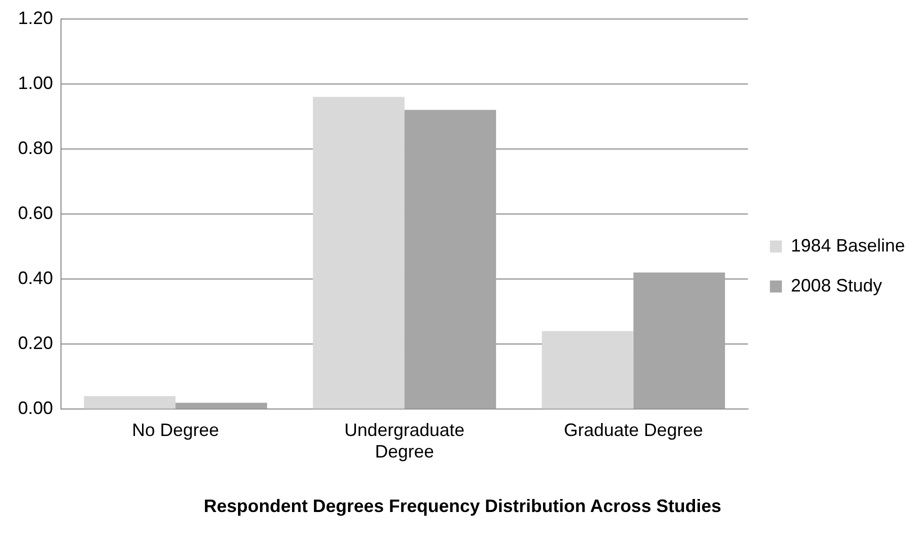 The image size is (920, 533). What do you see at coordinates (176, 430) in the screenshot?
I see `x-tick-label: No Degree` at bounding box center [176, 430].